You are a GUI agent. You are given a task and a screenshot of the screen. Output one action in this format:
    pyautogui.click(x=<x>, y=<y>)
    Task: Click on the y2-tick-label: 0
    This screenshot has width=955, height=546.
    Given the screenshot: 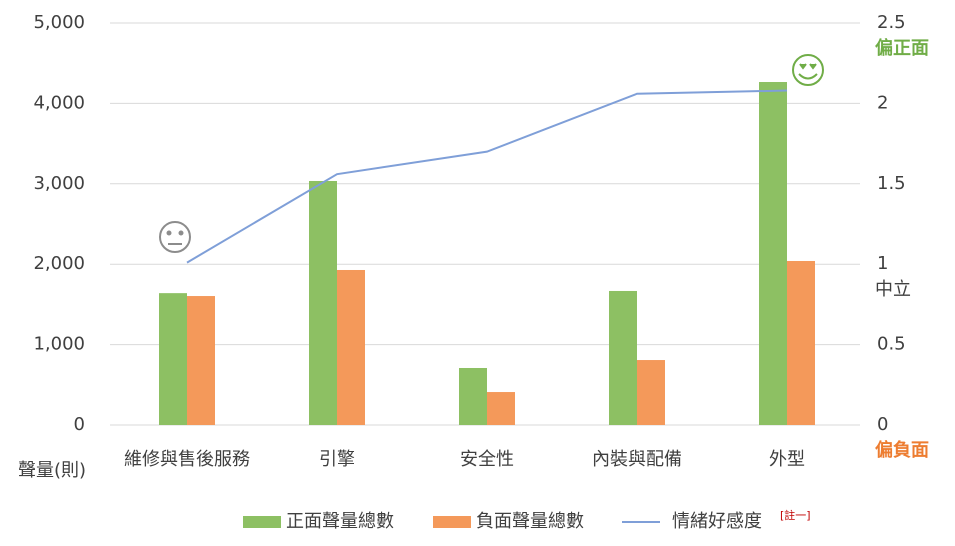 What is the action you would take?
    pyautogui.click(x=882, y=424)
    